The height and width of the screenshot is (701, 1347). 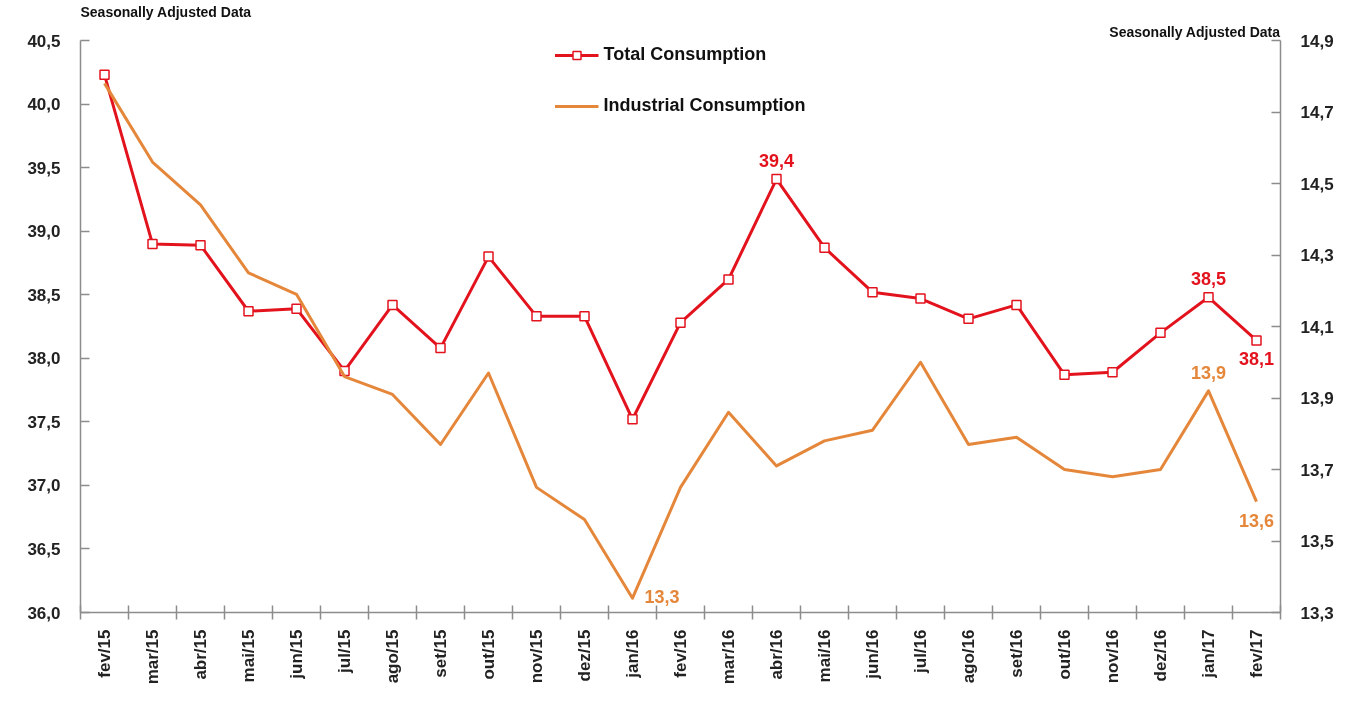 What do you see at coordinates (1256, 653) in the screenshot?
I see `x-tick-label: fev/17` at bounding box center [1256, 653].